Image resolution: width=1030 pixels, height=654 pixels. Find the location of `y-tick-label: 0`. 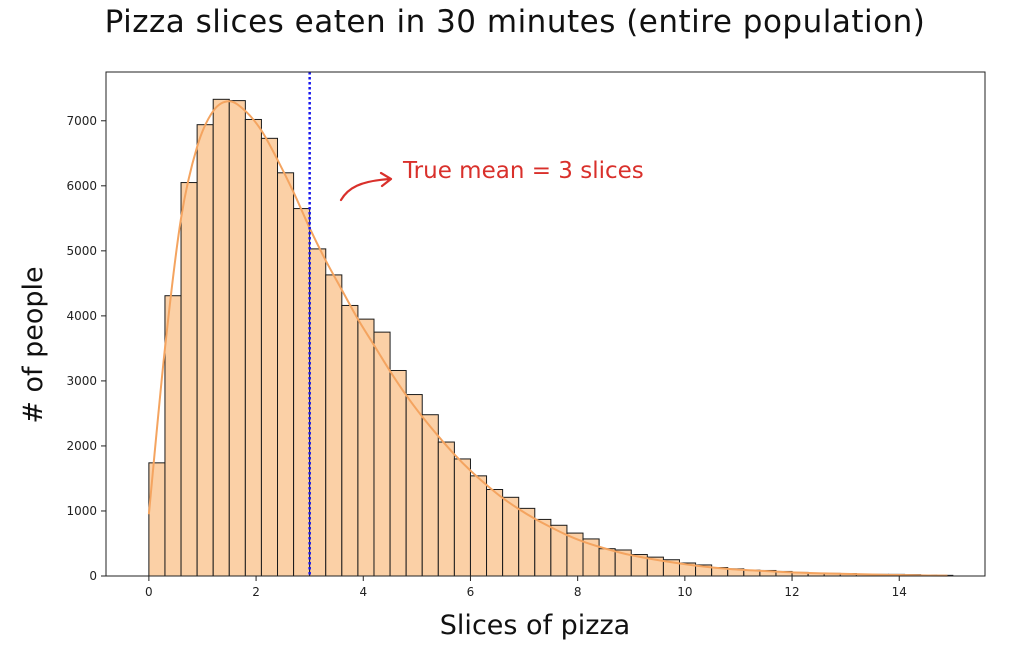

y-tick-label: 0 is located at coordinates (93, 576).